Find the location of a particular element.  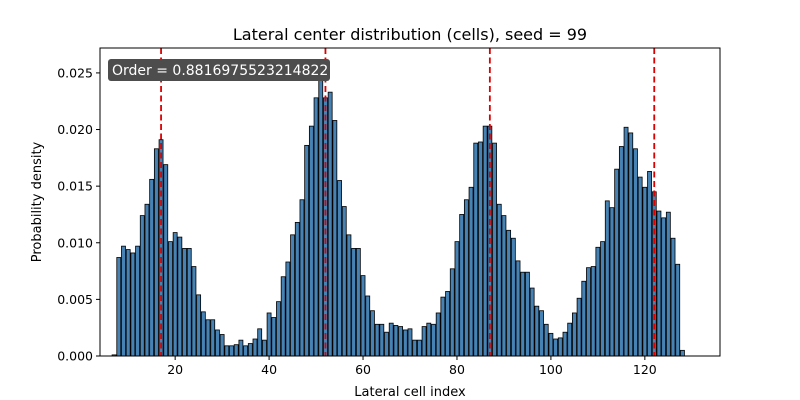

x-tick-label: 40 is located at coordinates (269, 369).